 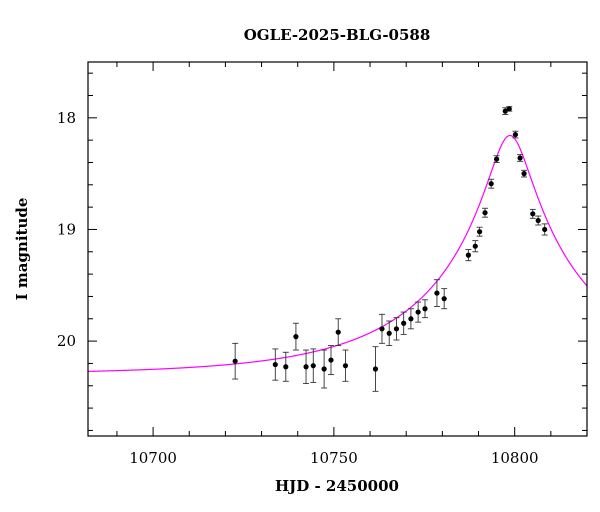 I want to click on y-tick-label: 19, so click(x=66, y=229).